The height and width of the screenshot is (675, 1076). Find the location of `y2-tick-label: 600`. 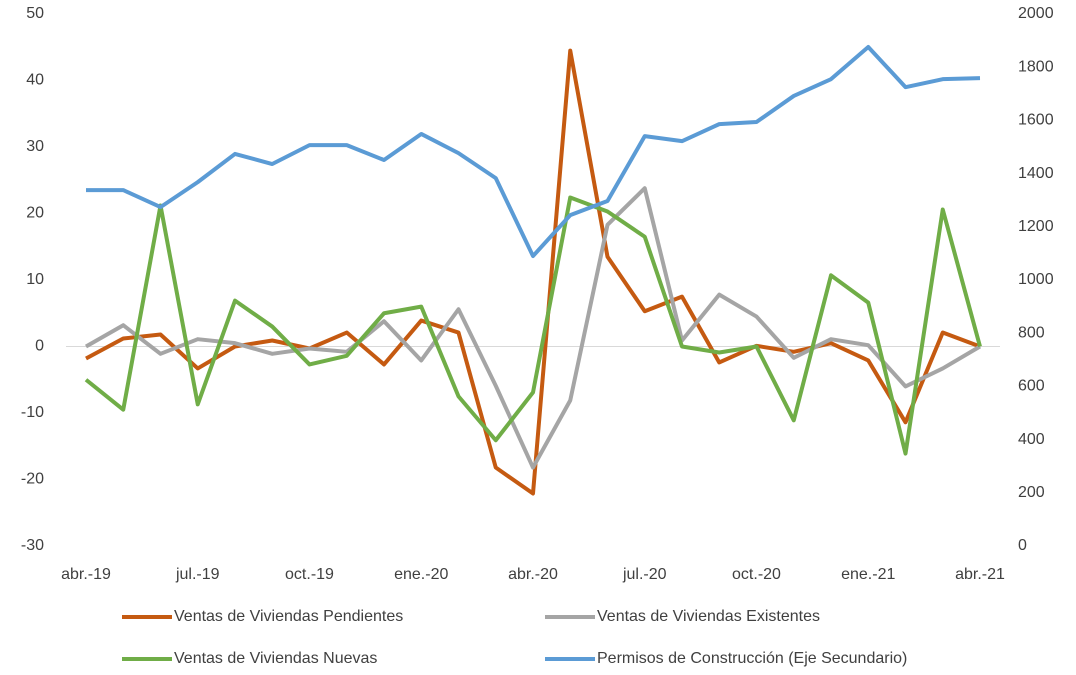

y2-tick-label: 600 is located at coordinates (1031, 386).